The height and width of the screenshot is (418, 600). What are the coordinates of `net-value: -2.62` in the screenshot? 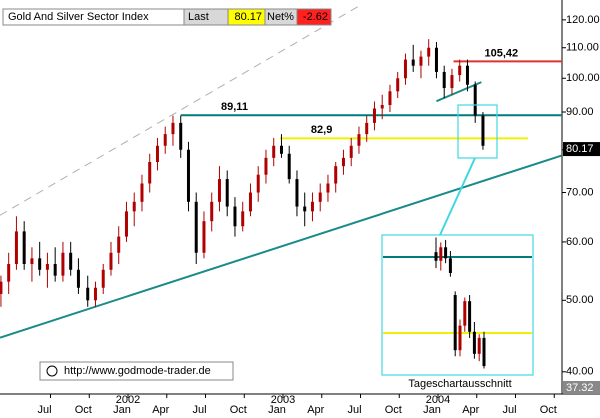 It's located at (315, 17).